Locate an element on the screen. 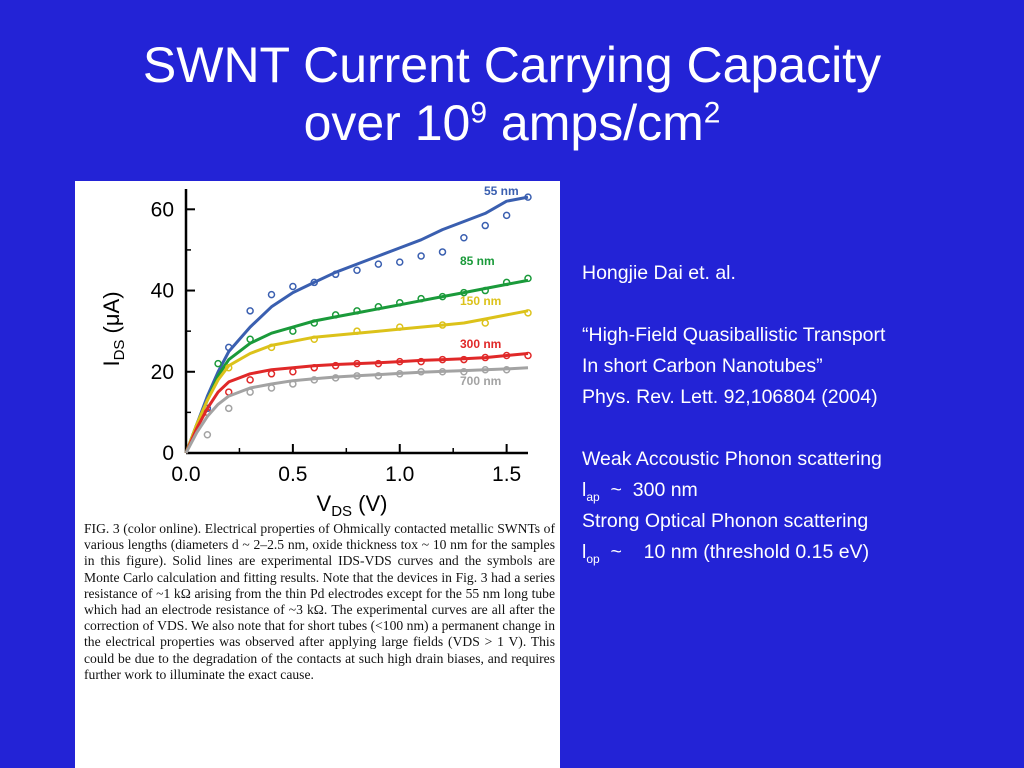 This screenshot has width=1024, height=768. series-line-55nm is located at coordinates (356, 324).